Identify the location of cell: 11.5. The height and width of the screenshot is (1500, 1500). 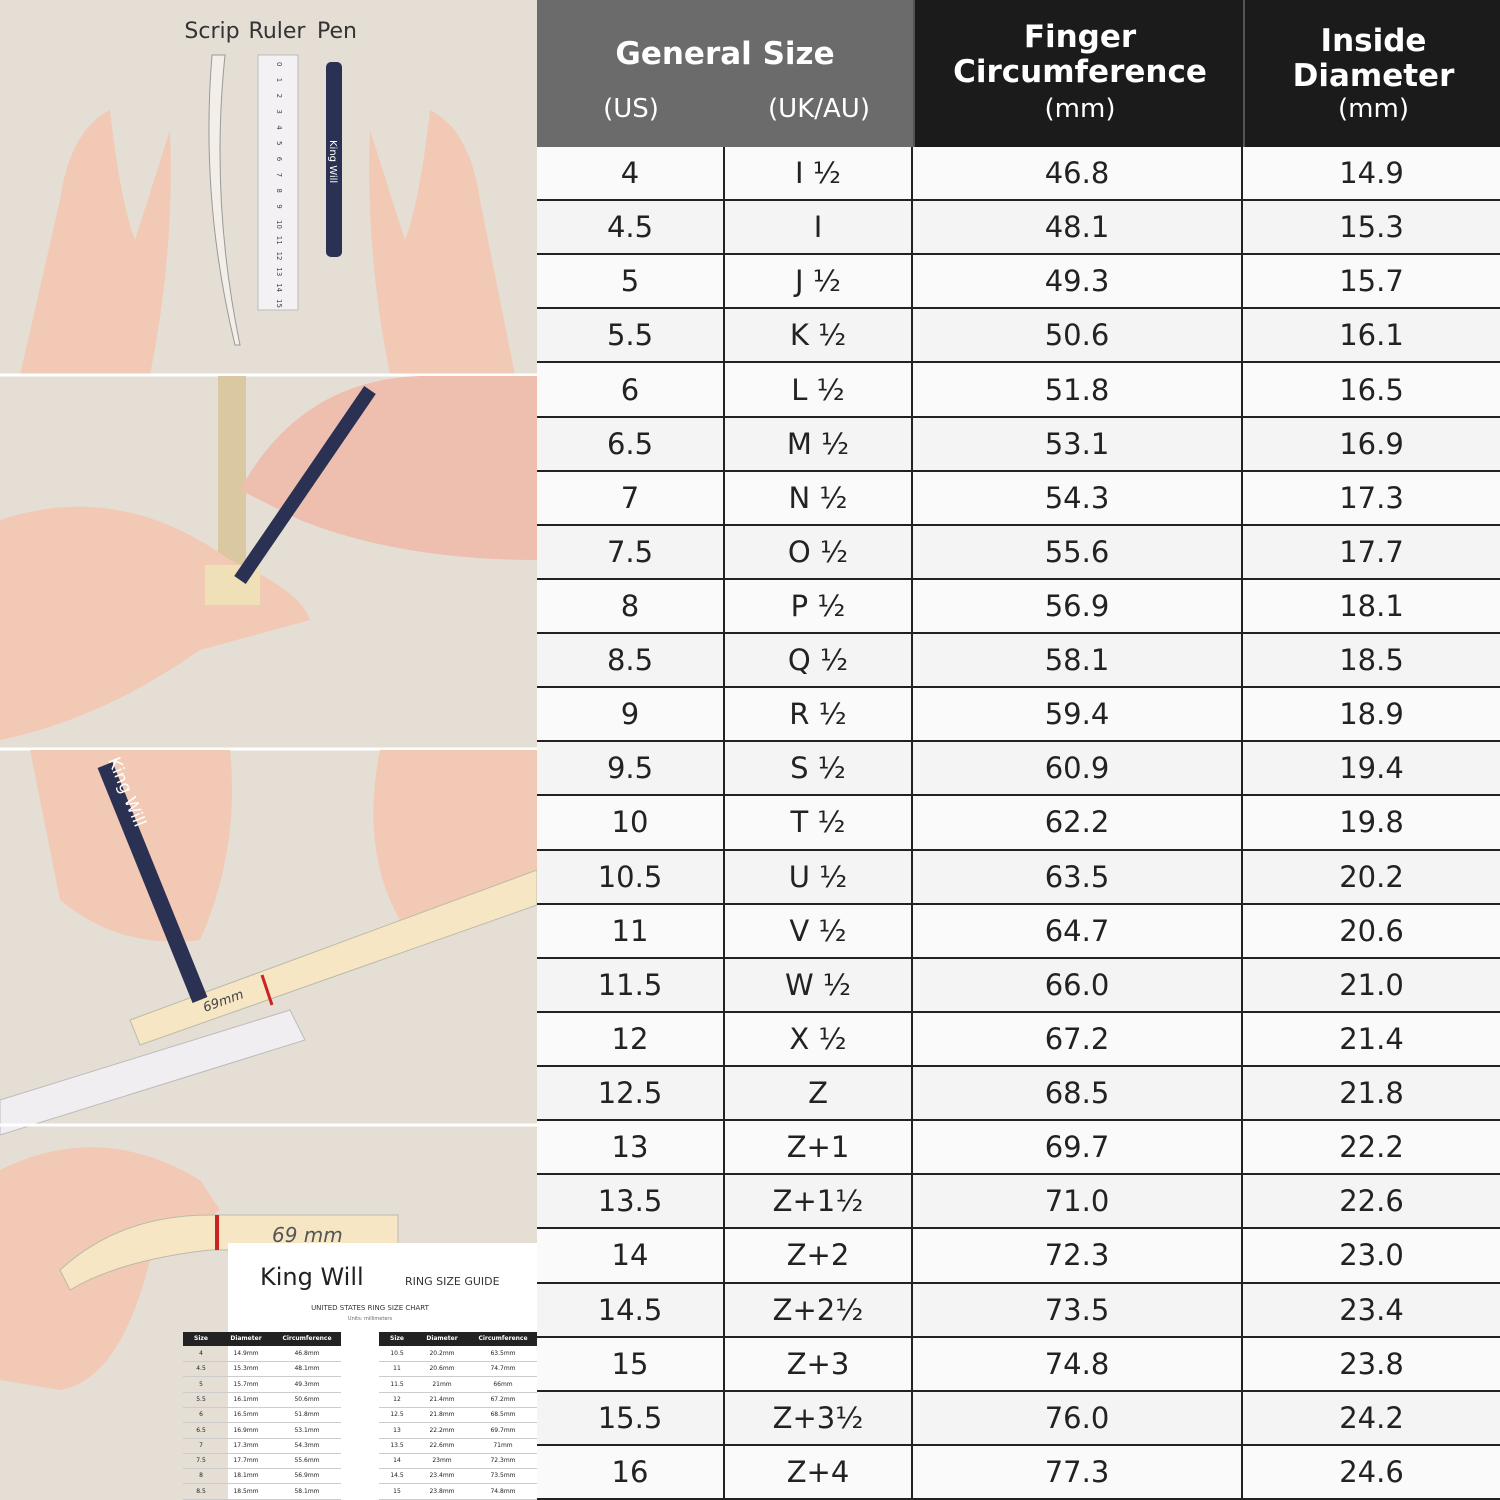
(631, 985).